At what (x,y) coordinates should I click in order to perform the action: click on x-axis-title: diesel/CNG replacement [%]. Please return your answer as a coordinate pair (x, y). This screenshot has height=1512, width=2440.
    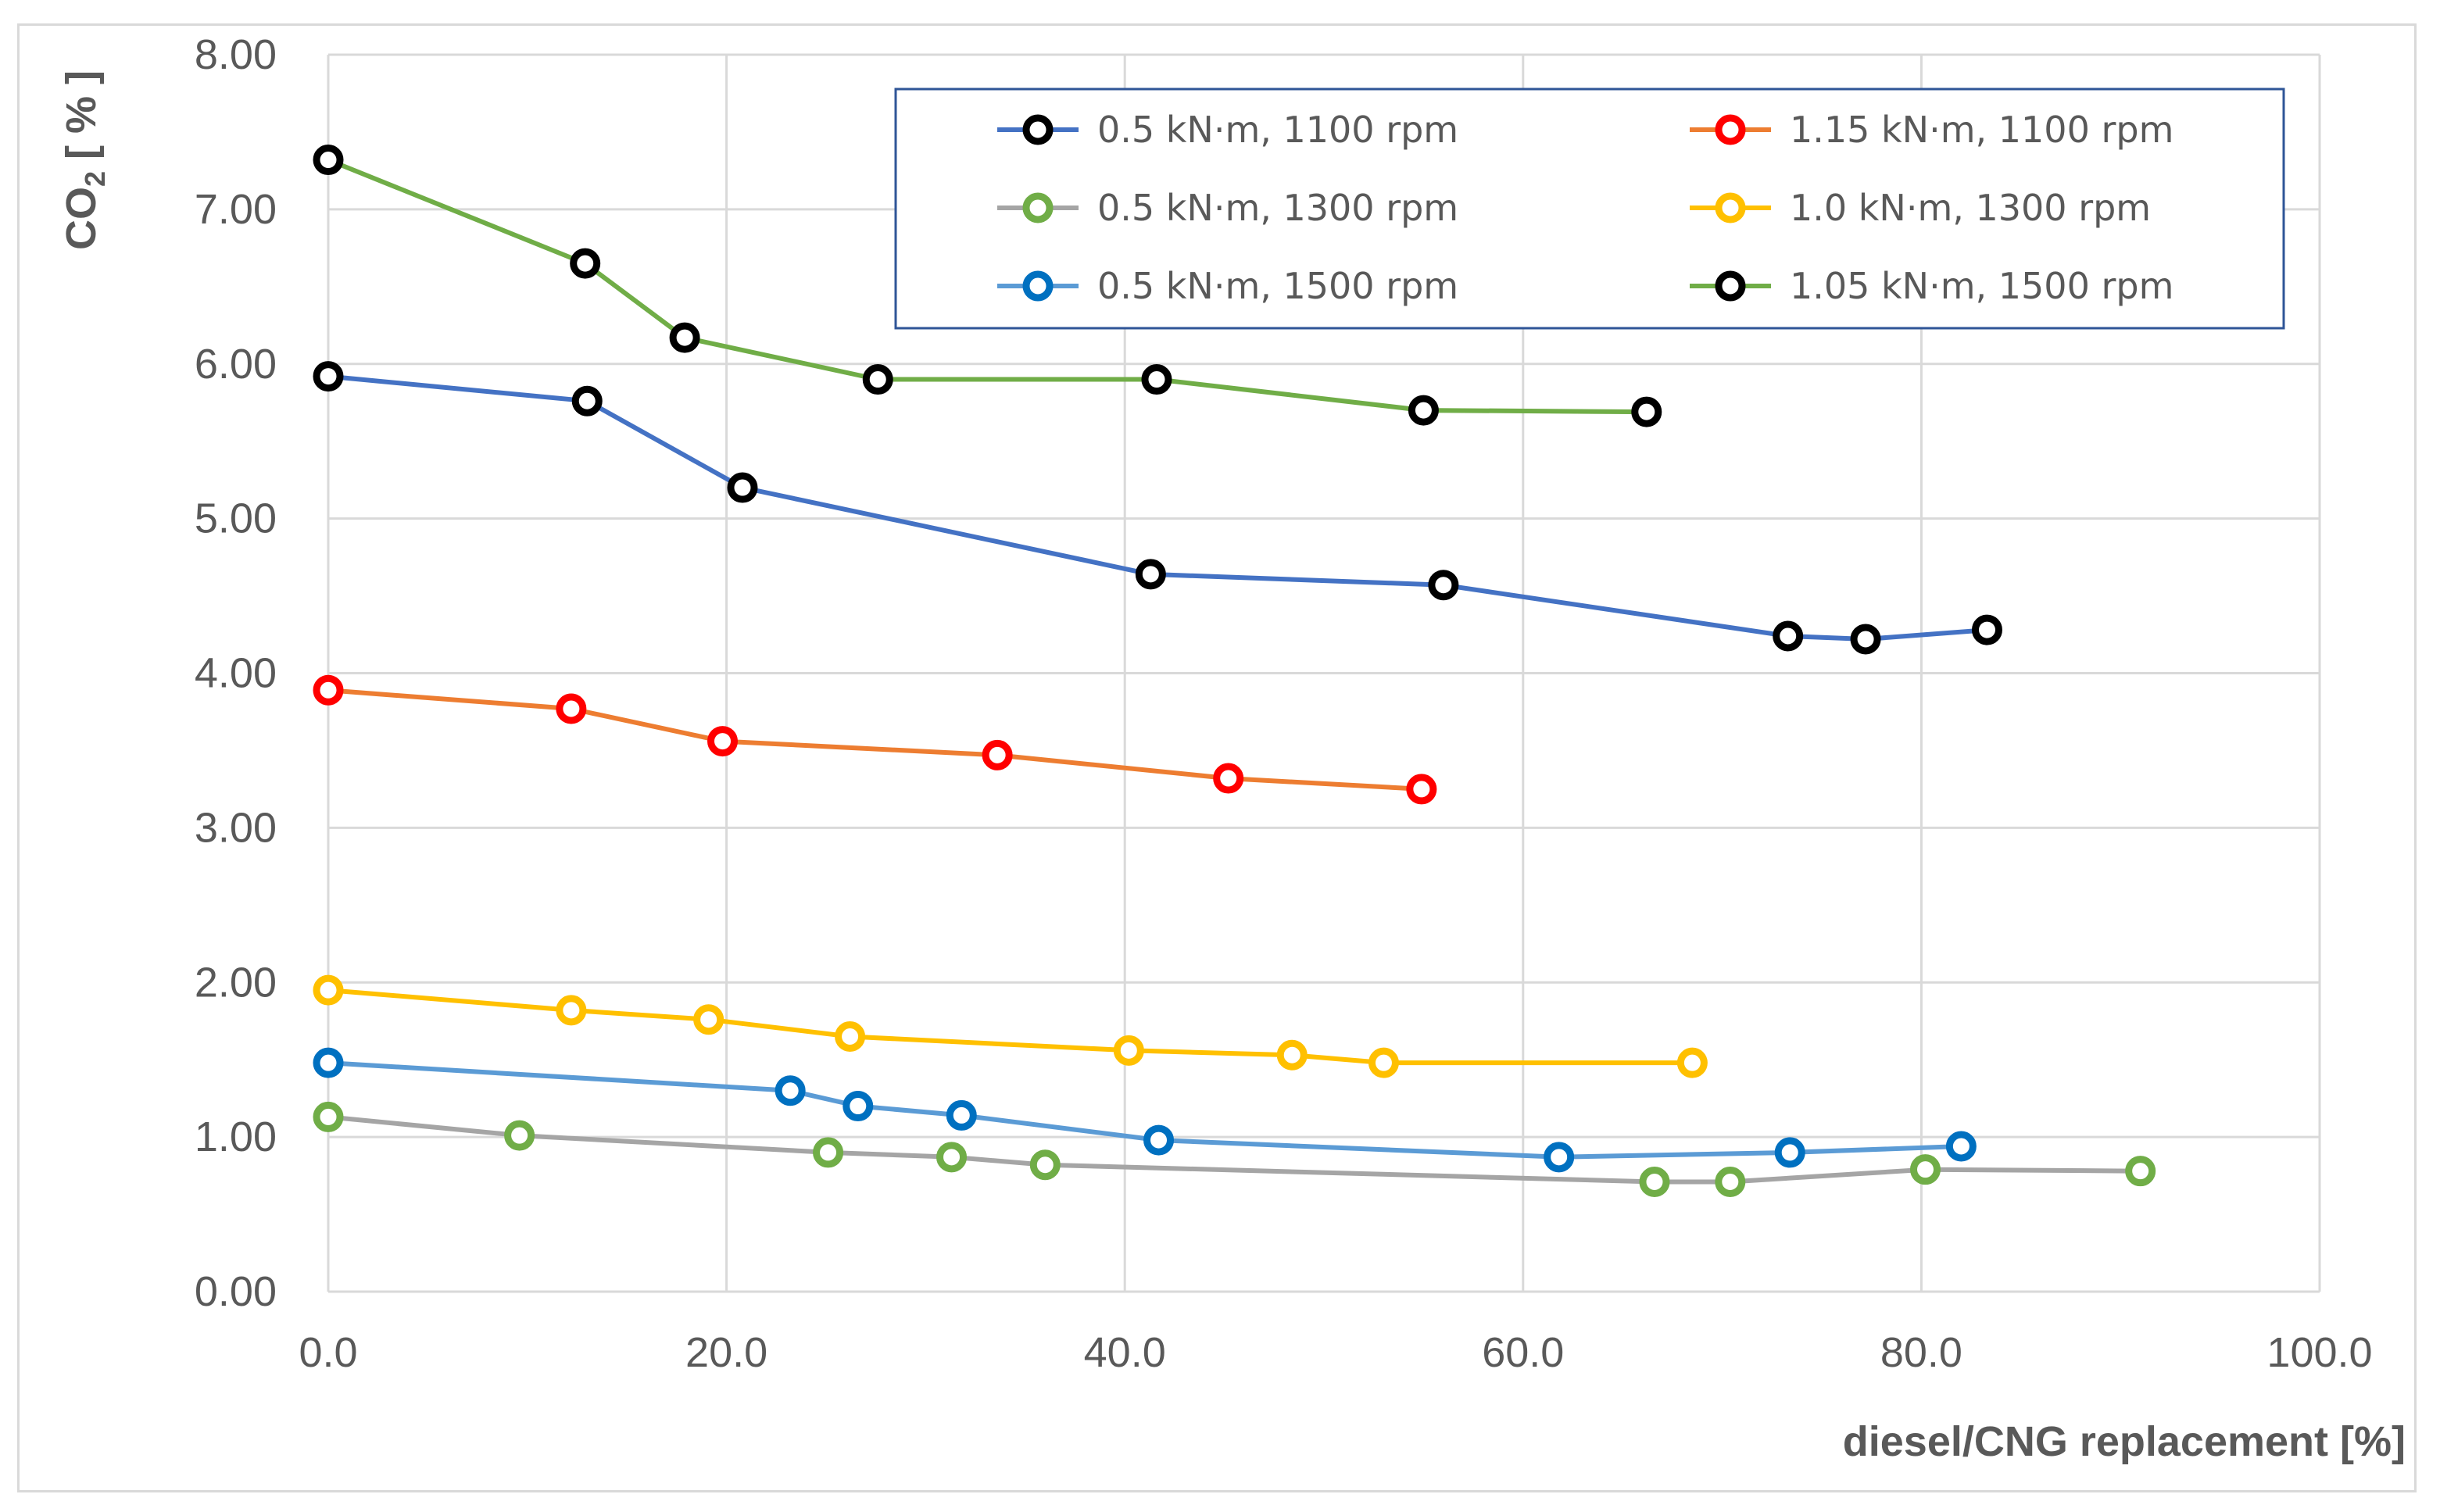
    Looking at the image, I should click on (2124, 1441).